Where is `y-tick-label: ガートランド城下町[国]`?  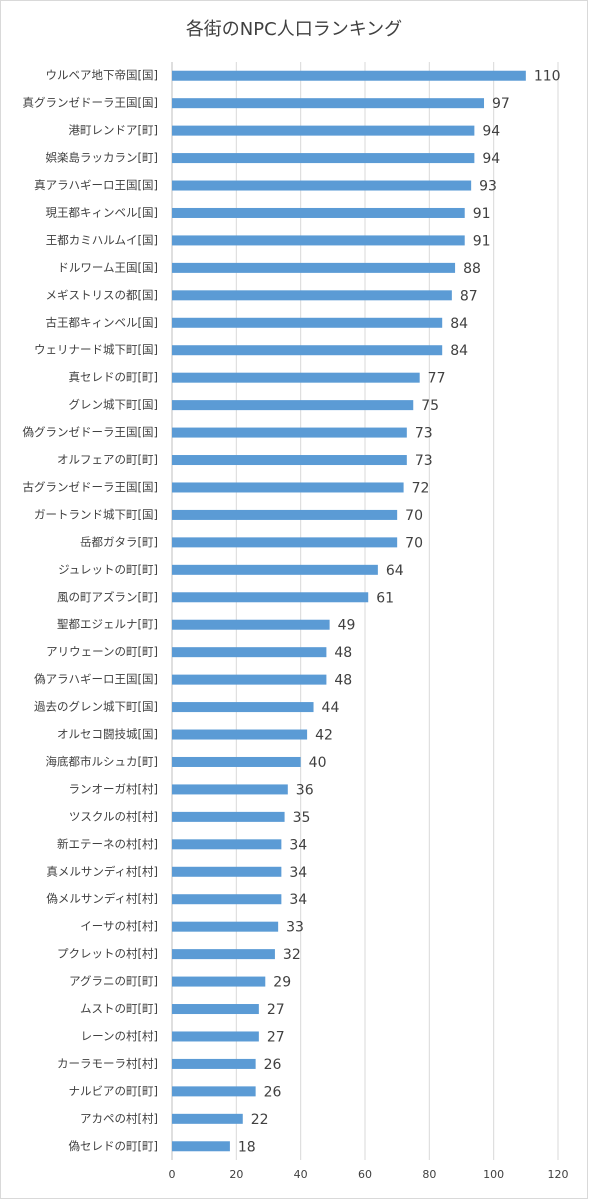
y-tick-label: ガートランド城下町[国] is located at coordinates (96, 514).